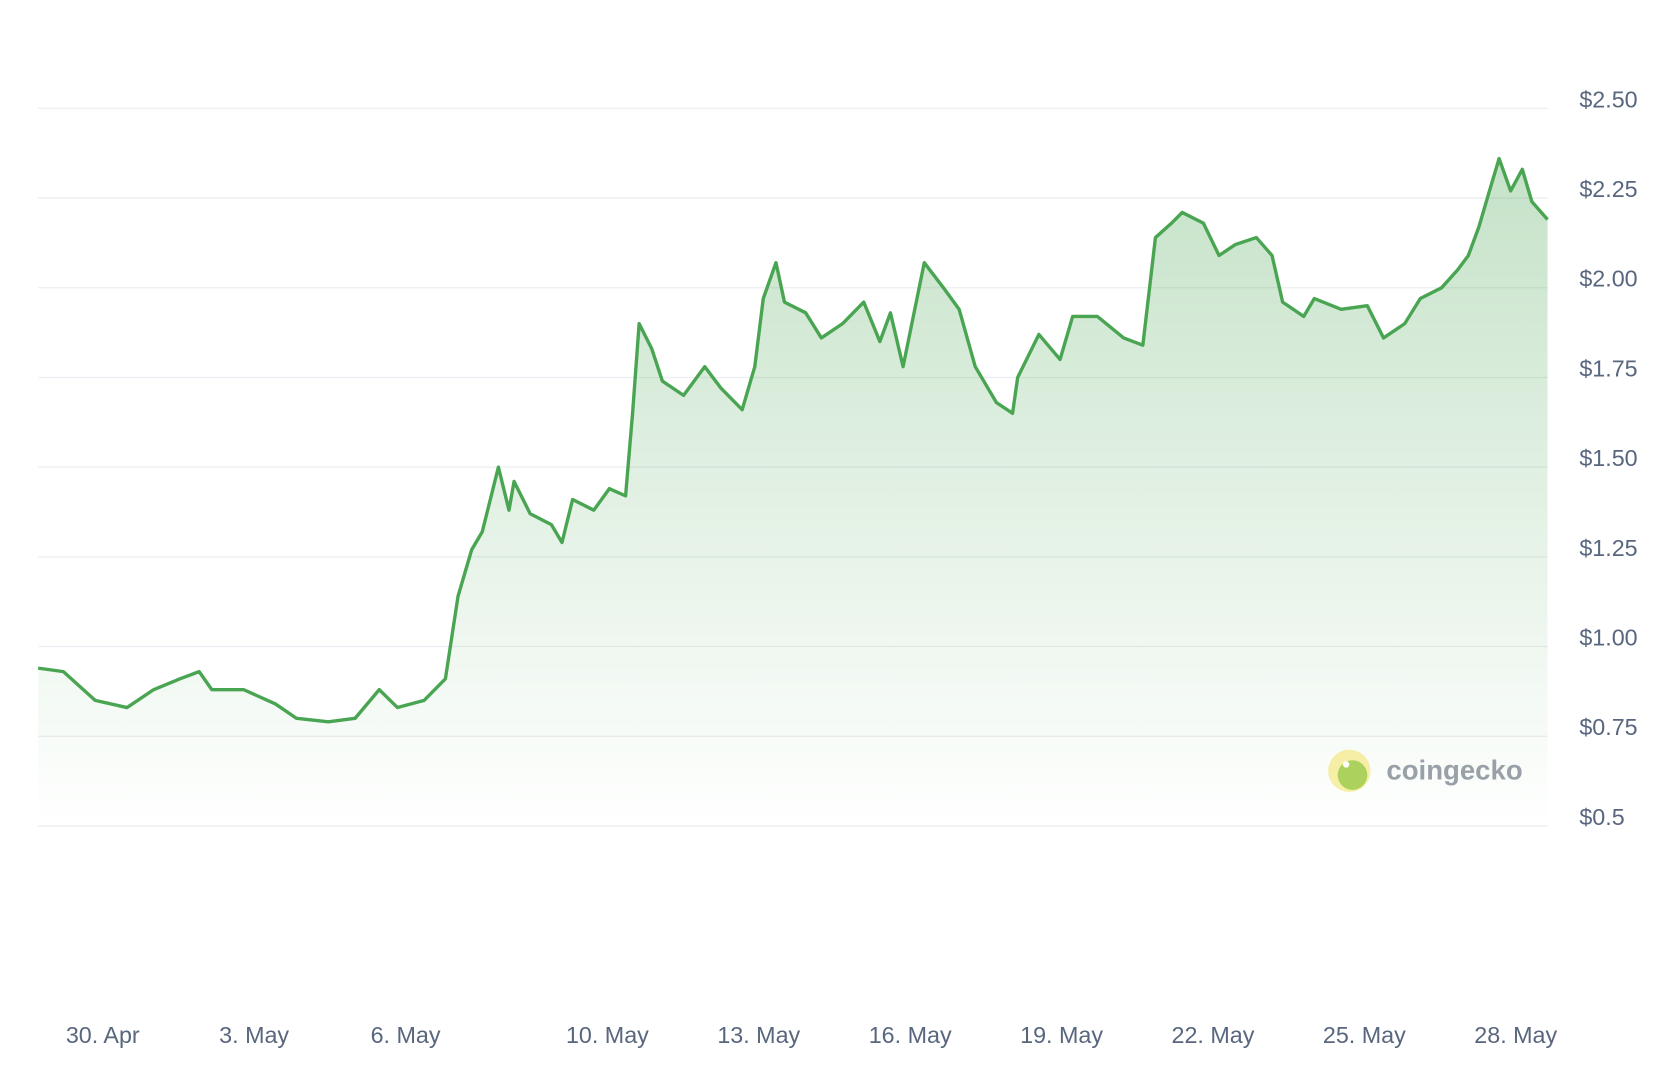 The width and height of the screenshot is (1662, 1088). I want to click on x-tick-label: 19. May, so click(1061, 1035).